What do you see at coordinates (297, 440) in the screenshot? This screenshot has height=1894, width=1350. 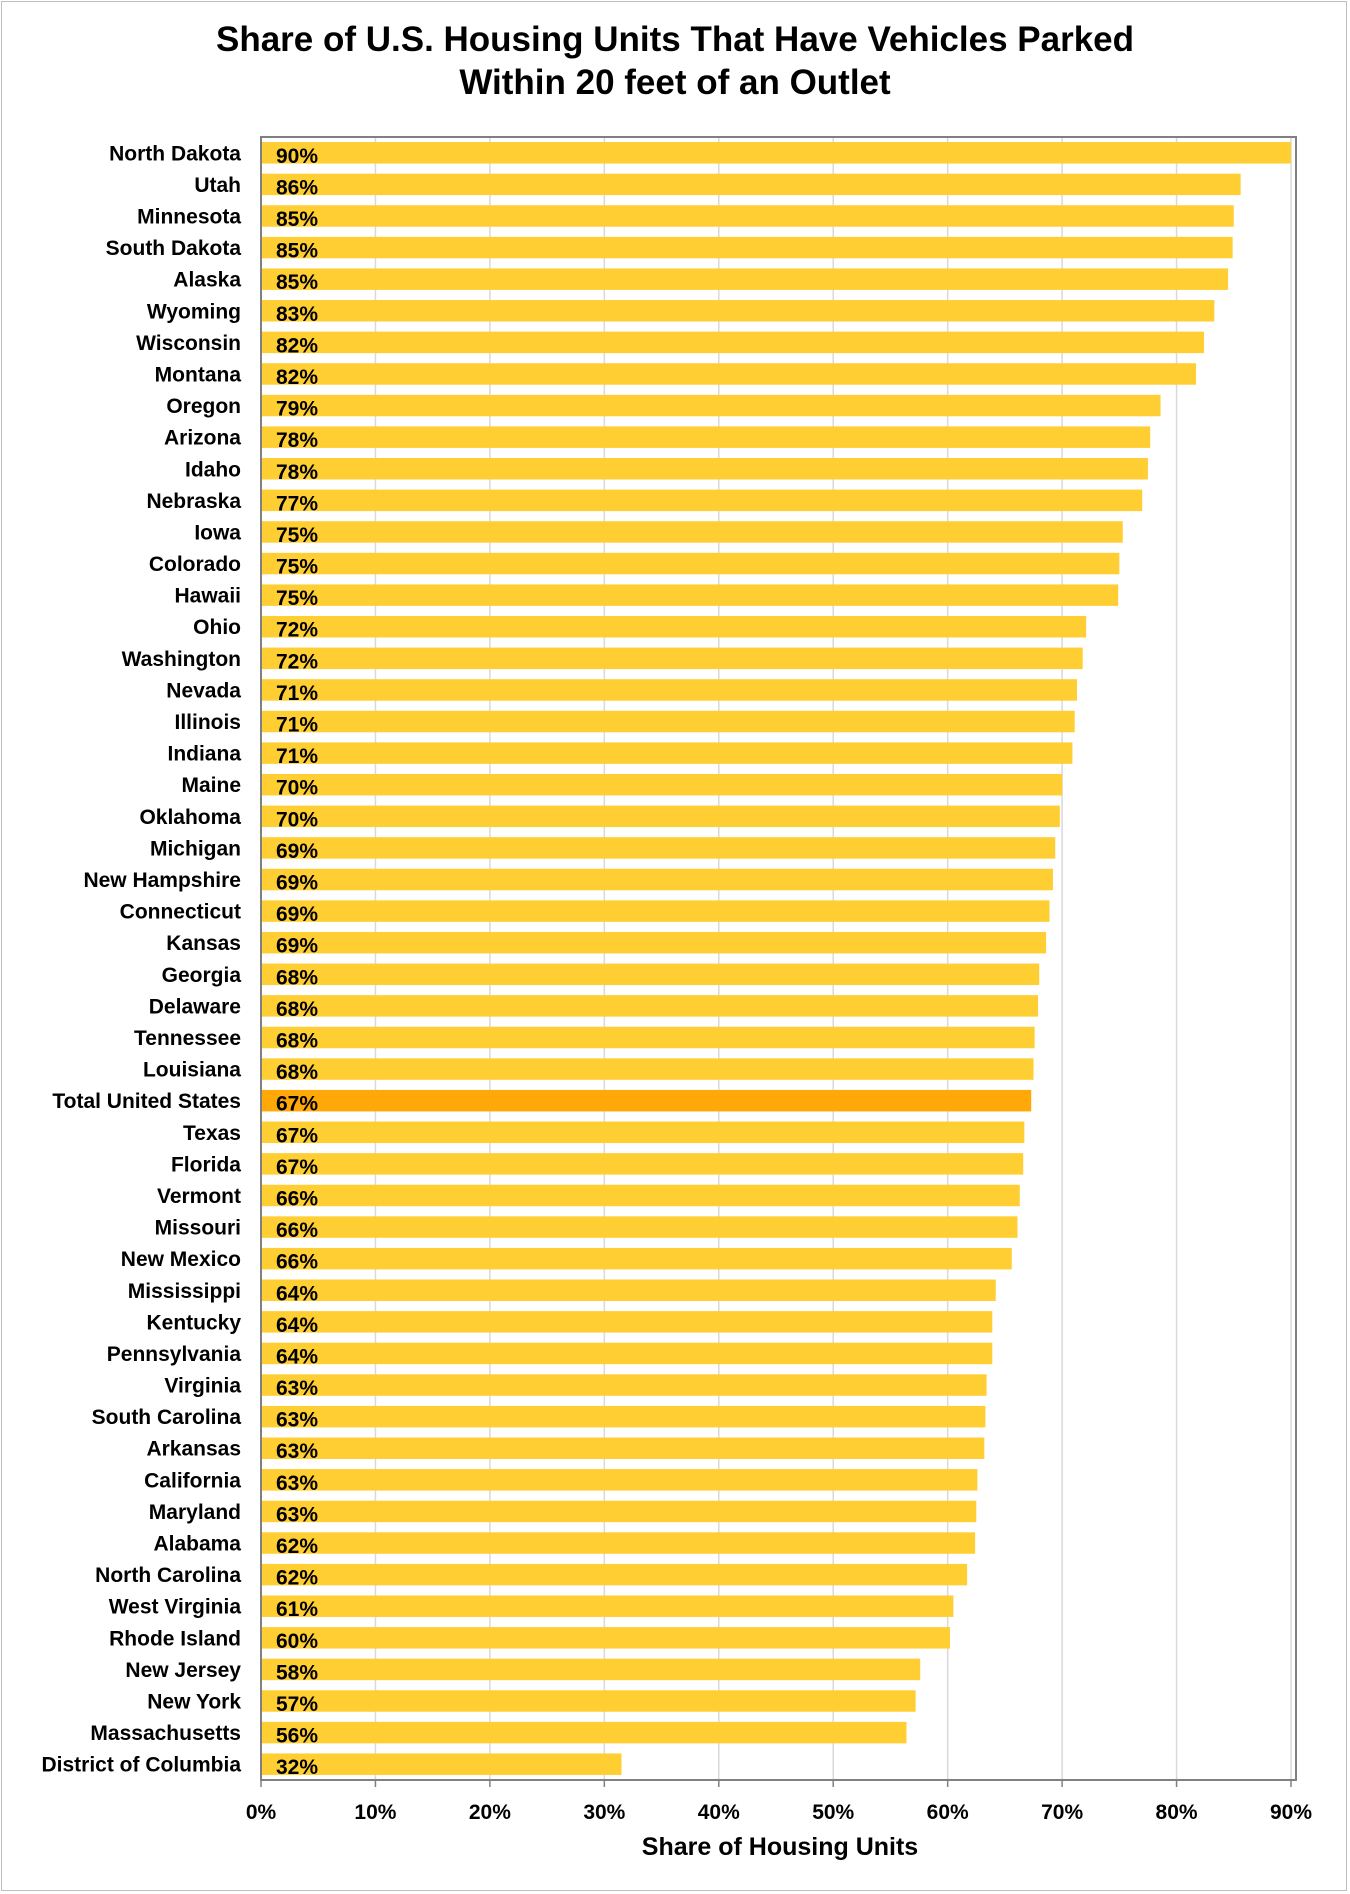 I see `data-label: 78%` at bounding box center [297, 440].